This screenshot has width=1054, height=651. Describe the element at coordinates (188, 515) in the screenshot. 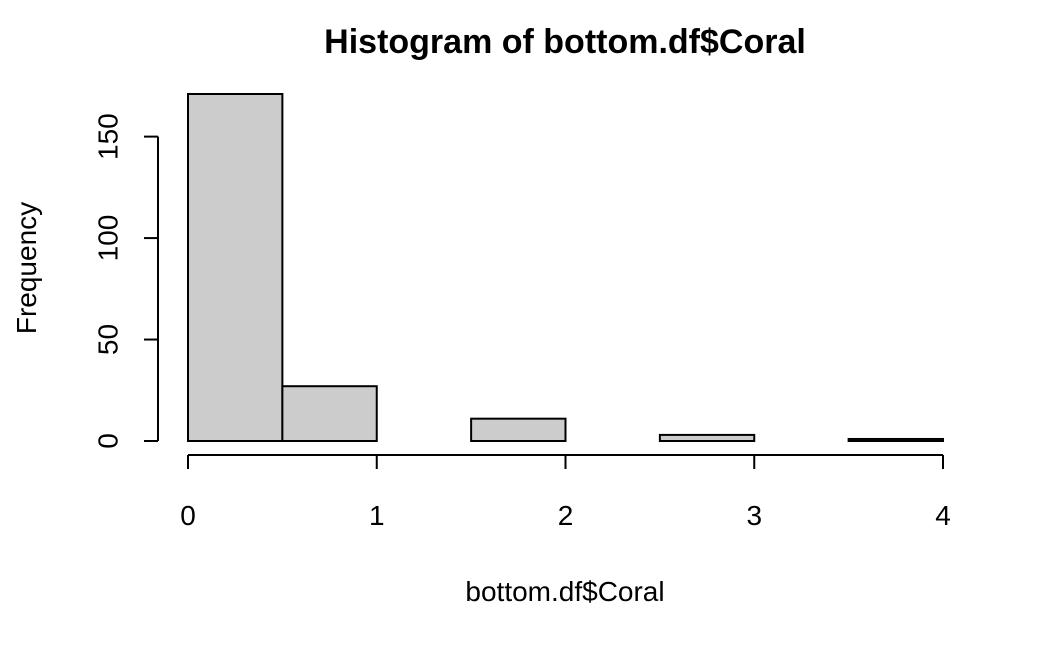

I see `x-tick-label-0: 0` at that location.